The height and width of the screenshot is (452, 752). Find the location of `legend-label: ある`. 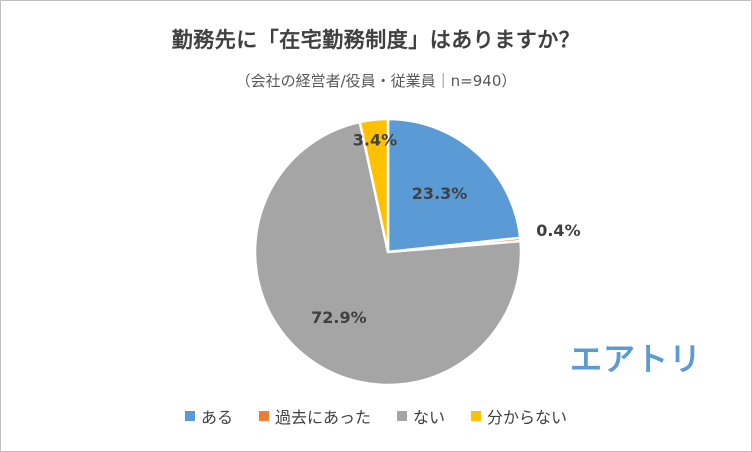

legend-label: ある is located at coordinates (216, 417).